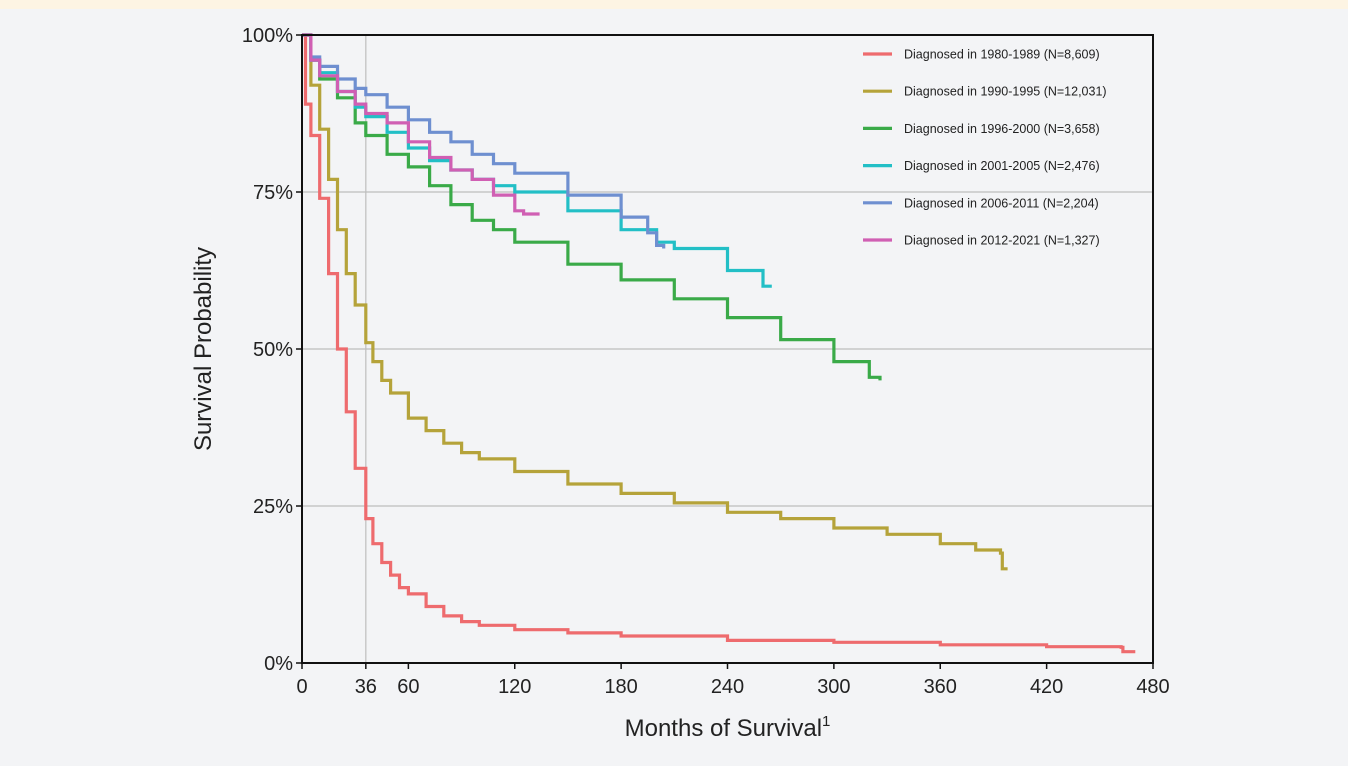 The height and width of the screenshot is (766, 1348). What do you see at coordinates (203, 349) in the screenshot?
I see `y-axis-title: Survival Probability` at bounding box center [203, 349].